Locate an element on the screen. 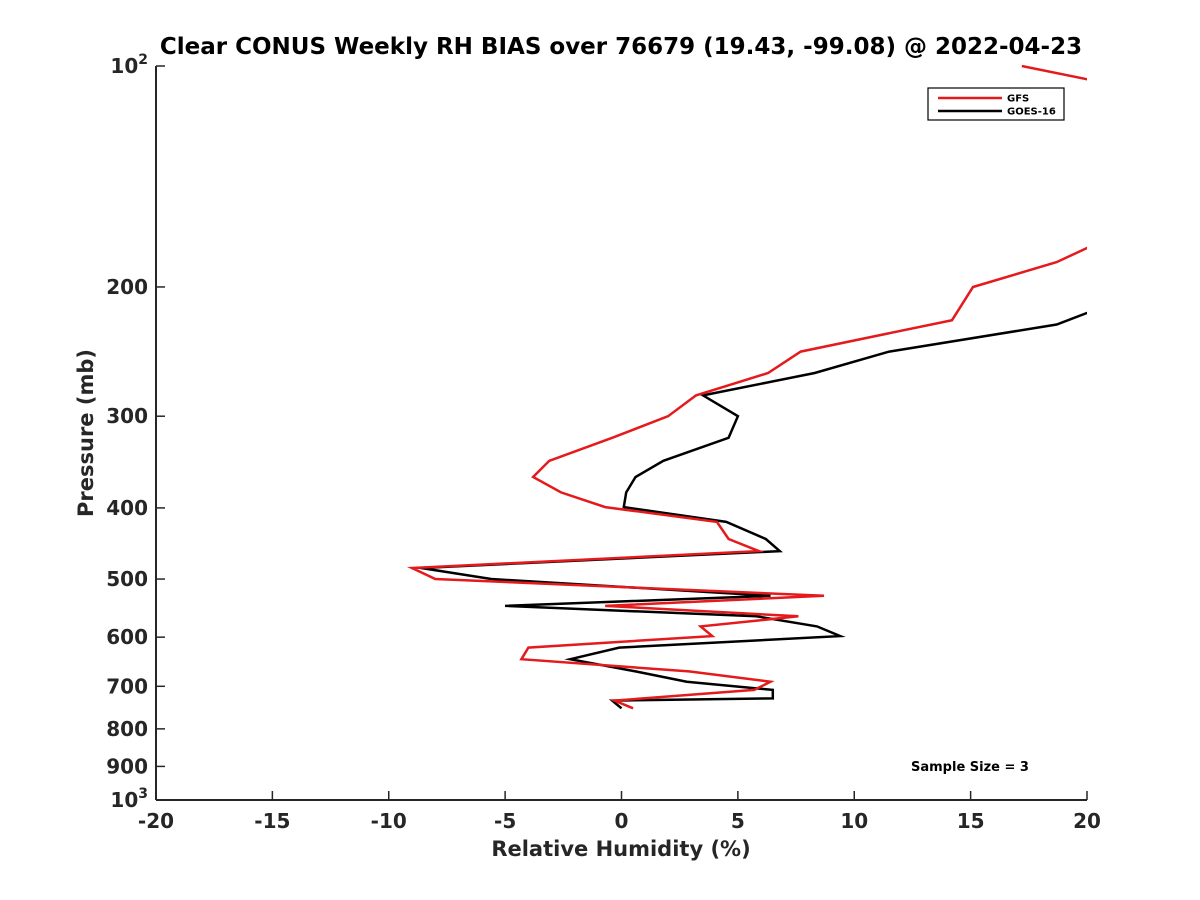 The image size is (1200, 900). y-tick-label: 400 is located at coordinates (127, 508).